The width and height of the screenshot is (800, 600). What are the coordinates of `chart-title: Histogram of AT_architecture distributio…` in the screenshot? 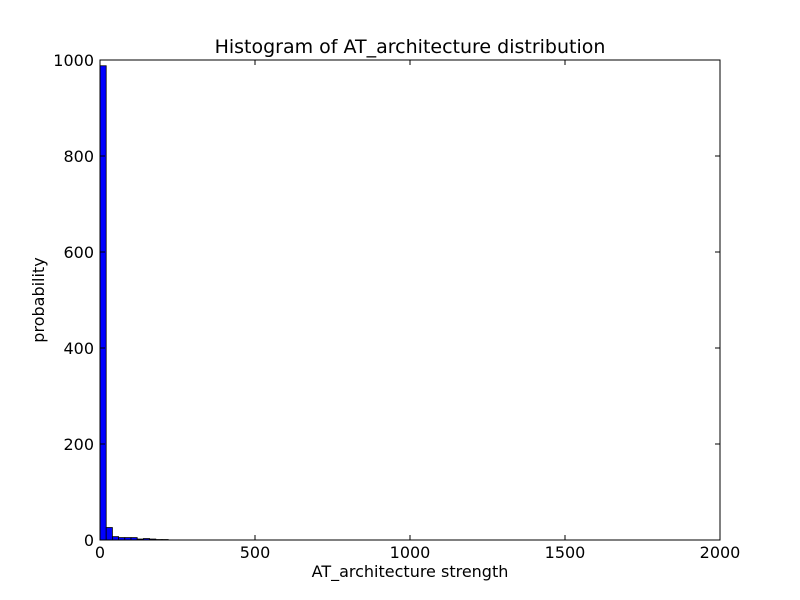 It's located at (410, 47).